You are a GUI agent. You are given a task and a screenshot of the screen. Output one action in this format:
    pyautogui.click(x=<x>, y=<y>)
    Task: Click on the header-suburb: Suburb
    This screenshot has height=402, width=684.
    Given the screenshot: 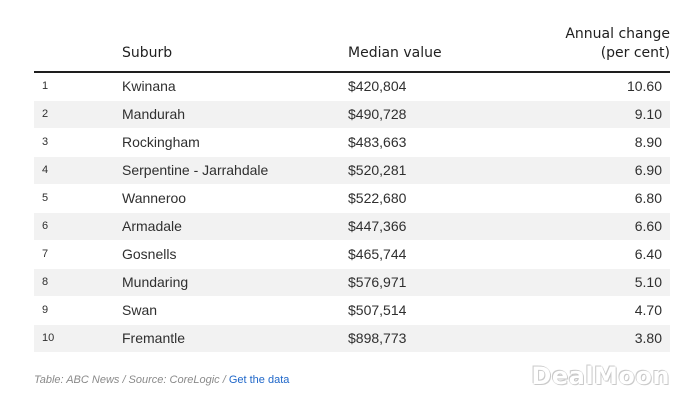 What is the action you would take?
    pyautogui.click(x=235, y=48)
    